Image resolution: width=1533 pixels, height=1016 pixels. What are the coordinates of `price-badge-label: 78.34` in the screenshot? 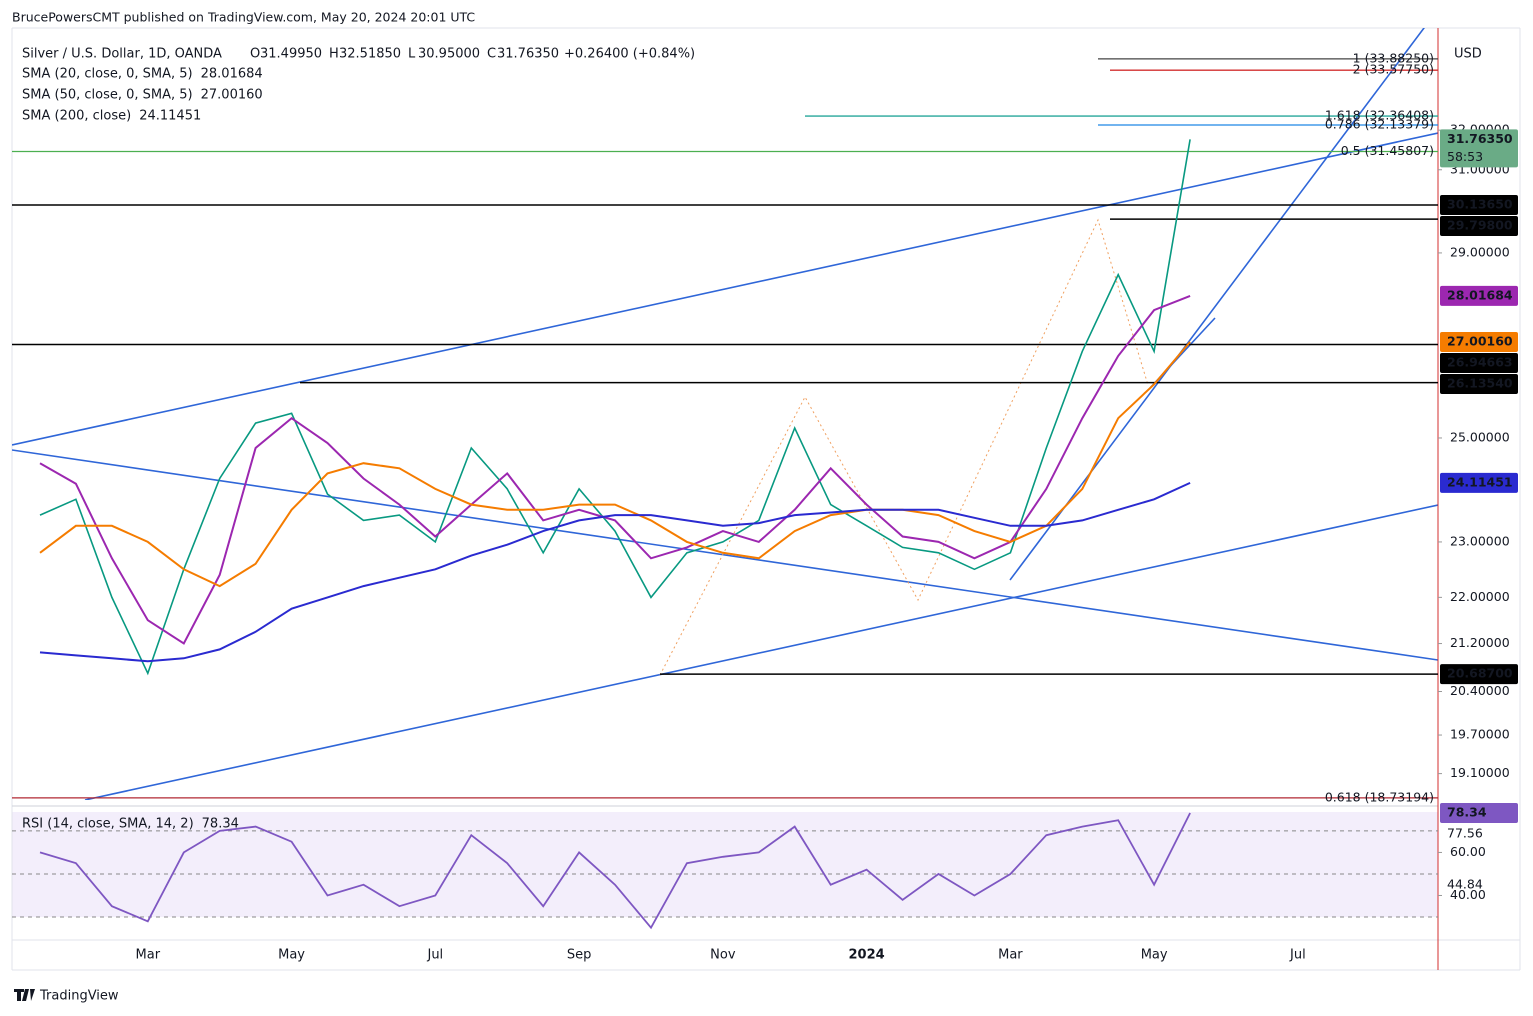 It's located at (1467, 811).